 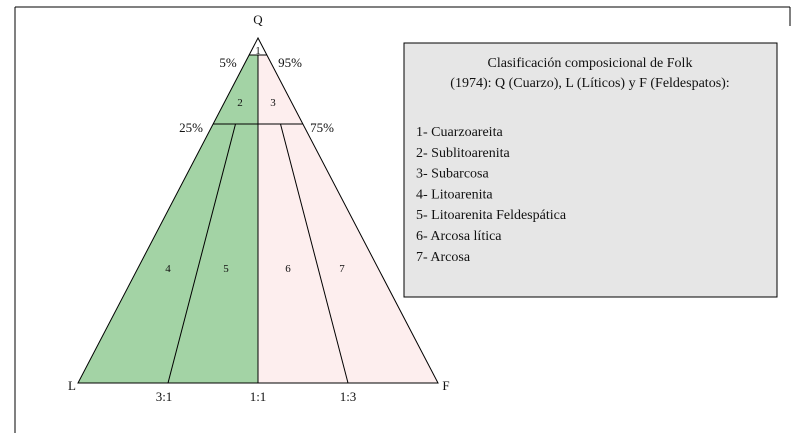 I want to click on ratio-label: 1:1, so click(x=258, y=396).